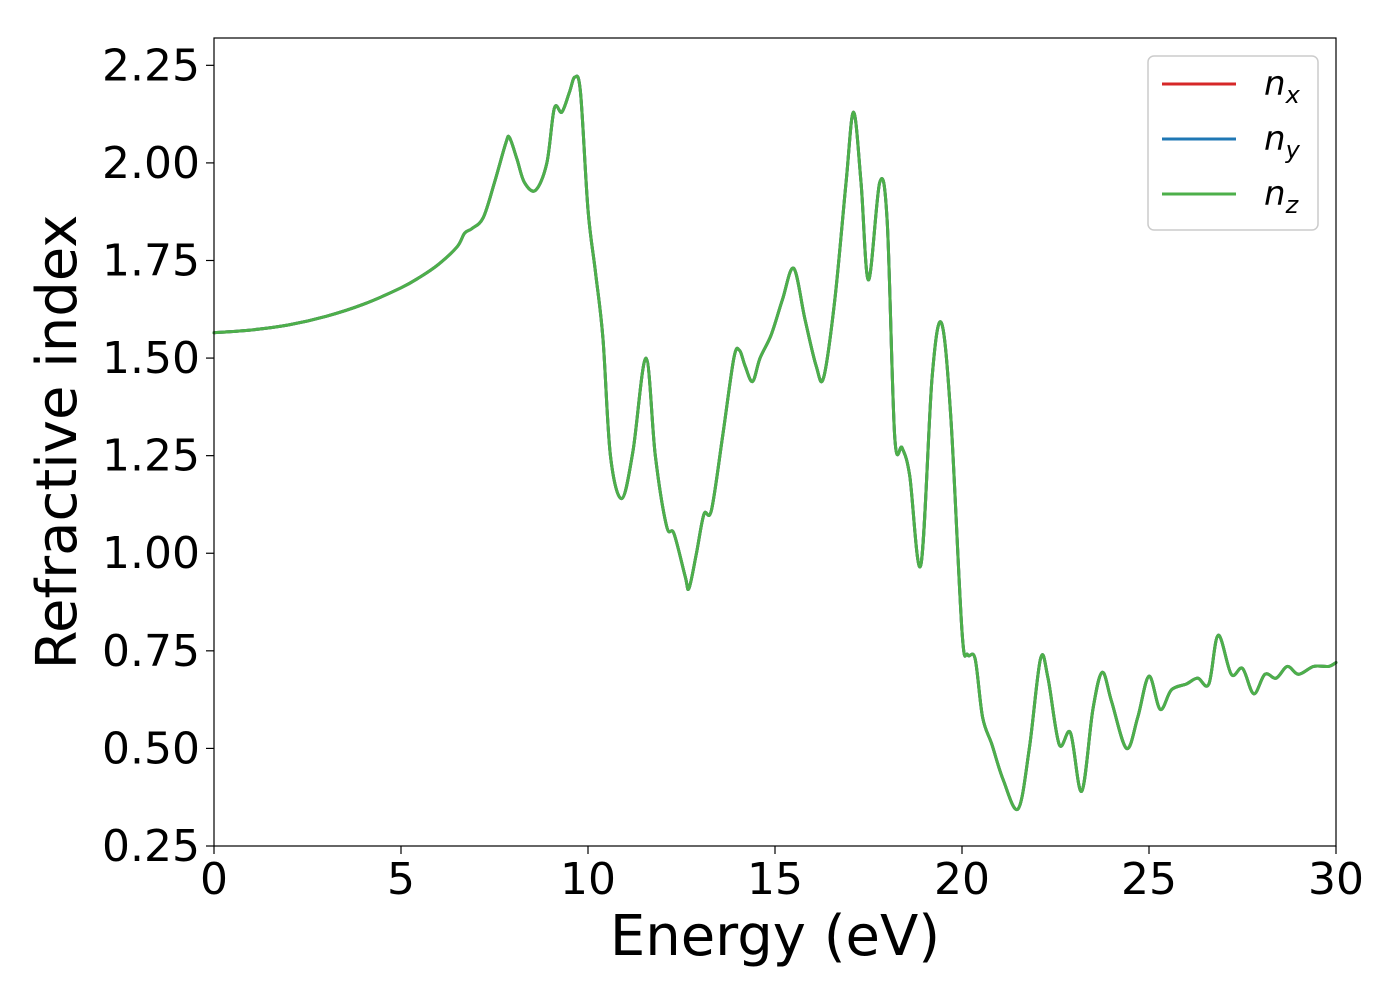  What do you see at coordinates (151, 163) in the screenshot?
I see `y-tick-label: 2.00` at bounding box center [151, 163].